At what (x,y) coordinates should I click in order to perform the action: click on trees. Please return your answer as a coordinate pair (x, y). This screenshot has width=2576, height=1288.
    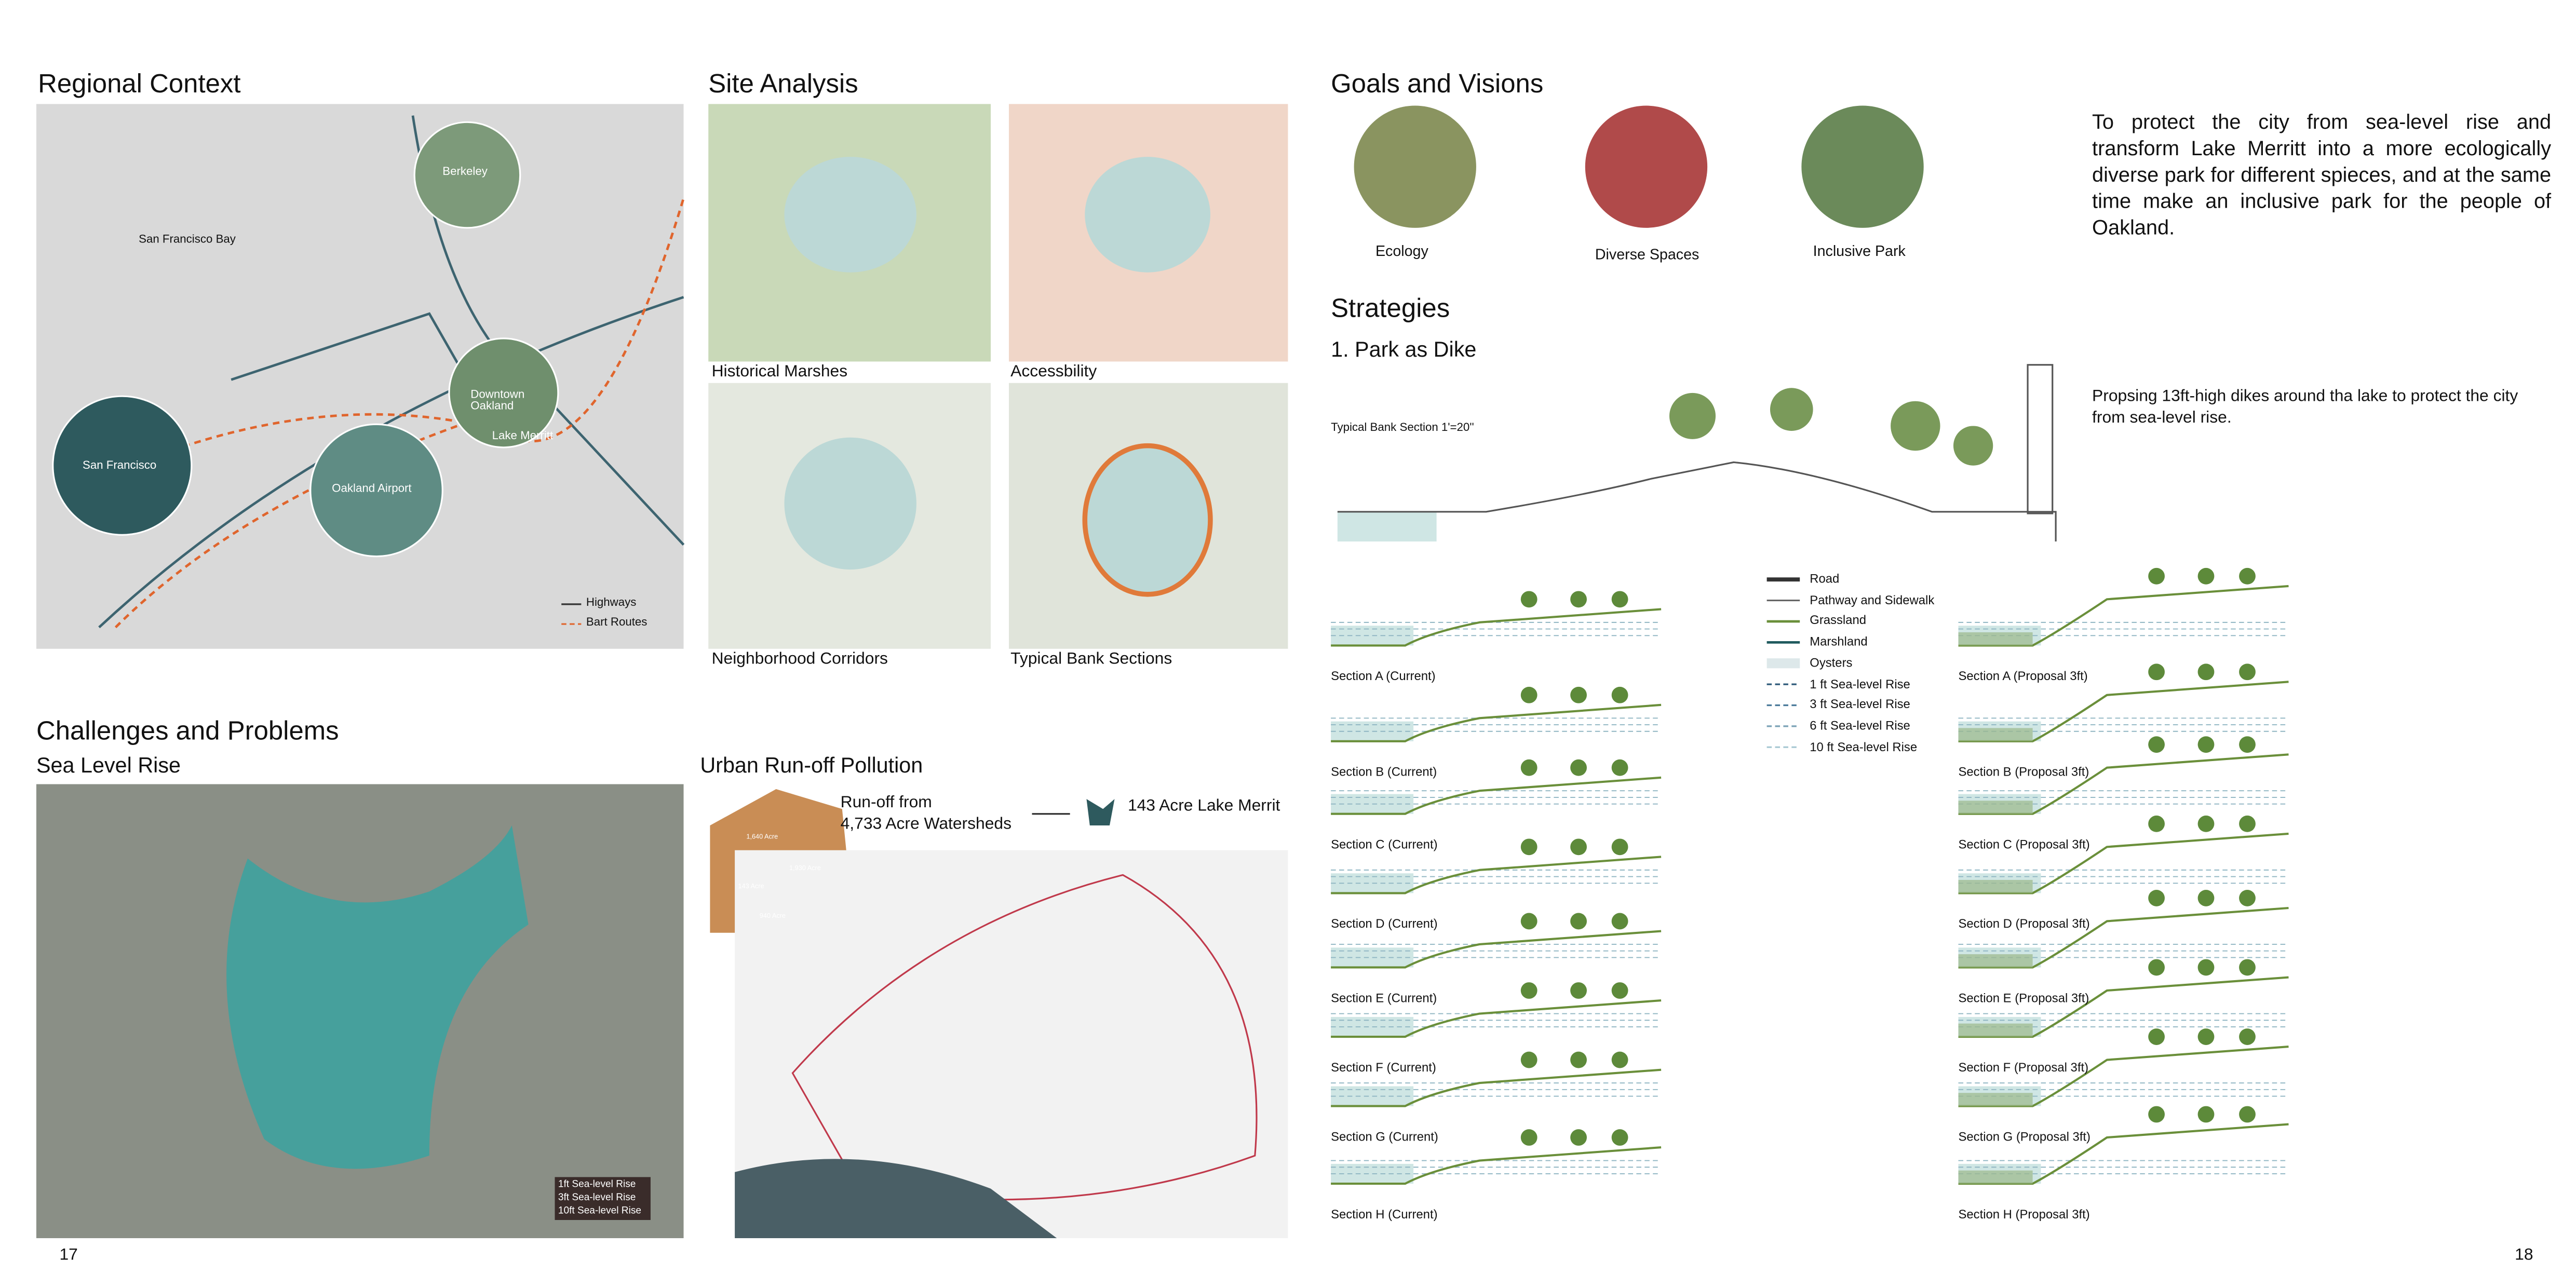
    Looking at the image, I should click on (1831, 427).